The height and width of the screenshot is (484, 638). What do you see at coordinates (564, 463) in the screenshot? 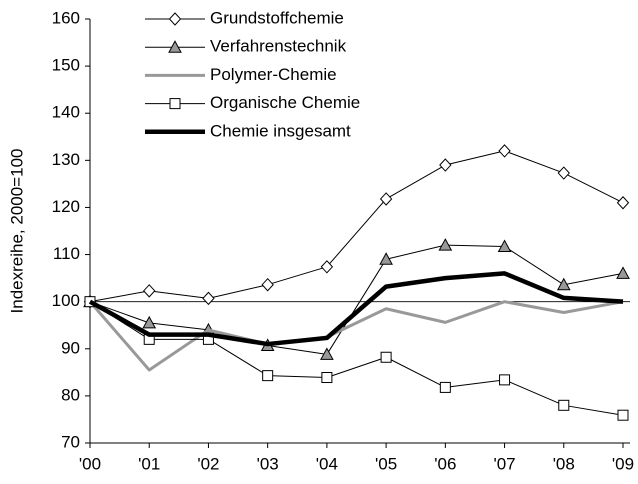
I see `x-tick-label: '08` at bounding box center [564, 463].